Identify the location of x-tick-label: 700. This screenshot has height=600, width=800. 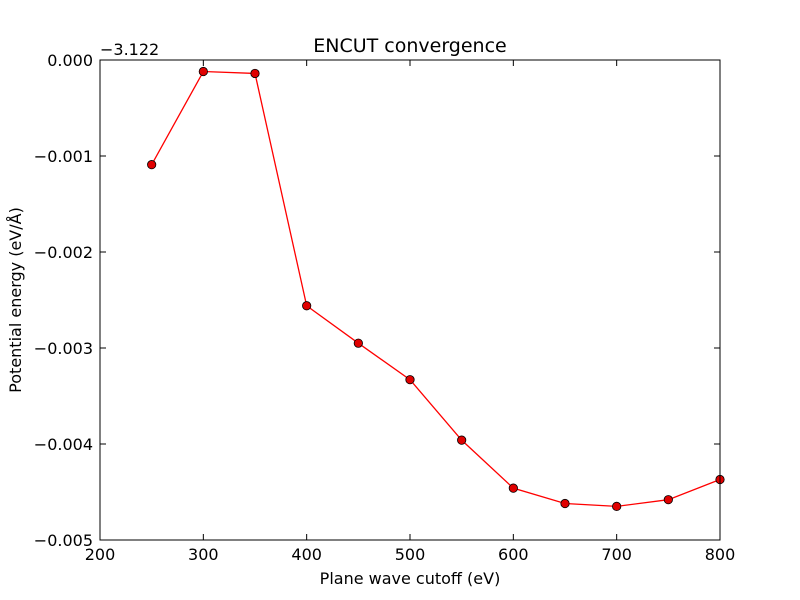
(616, 554).